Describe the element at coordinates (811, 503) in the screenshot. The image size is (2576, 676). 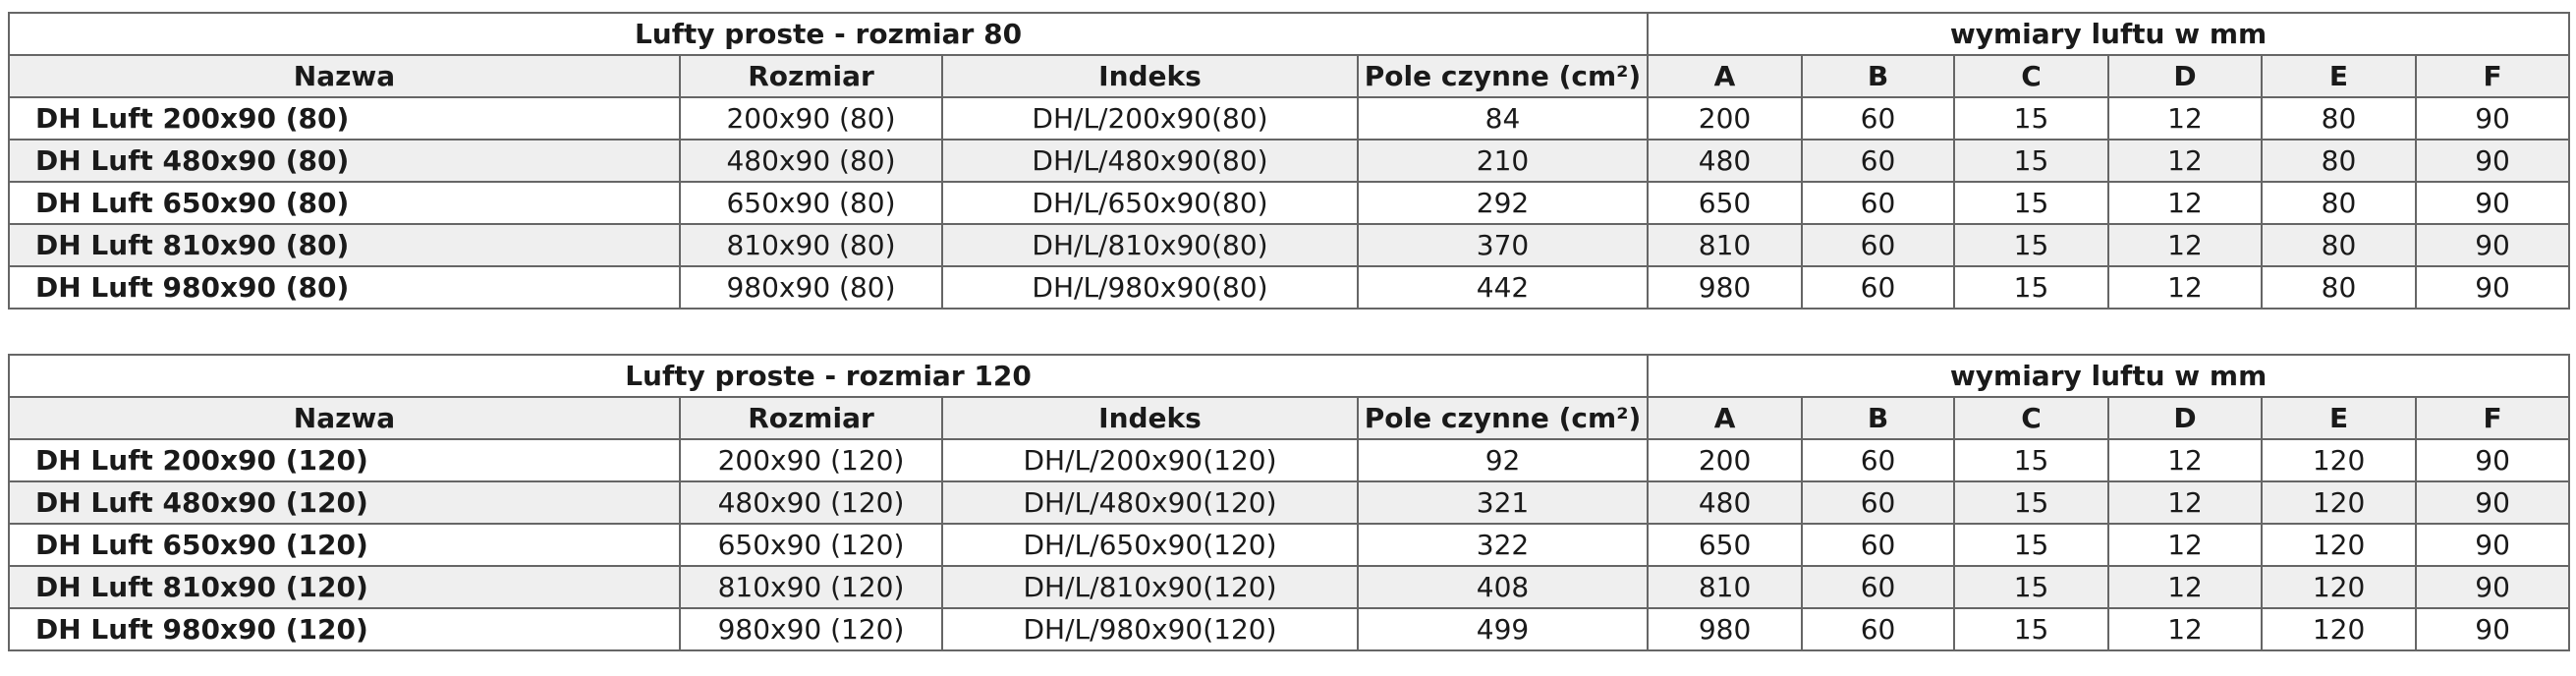
I see `cell: 480x90 (120)` at that location.